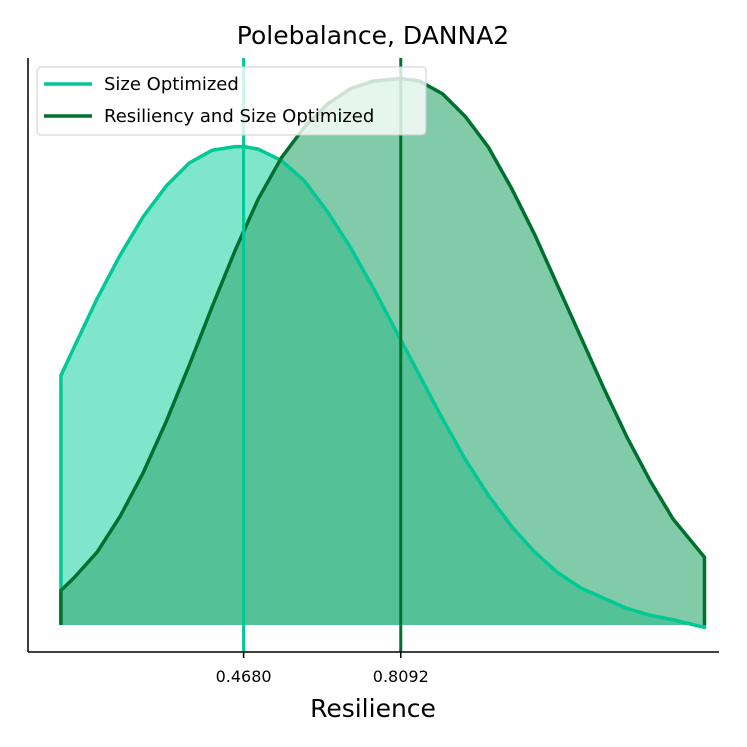 This screenshot has height=747, width=747. Describe the element at coordinates (373, 708) in the screenshot. I see `x-axis-label: Resilience` at that location.